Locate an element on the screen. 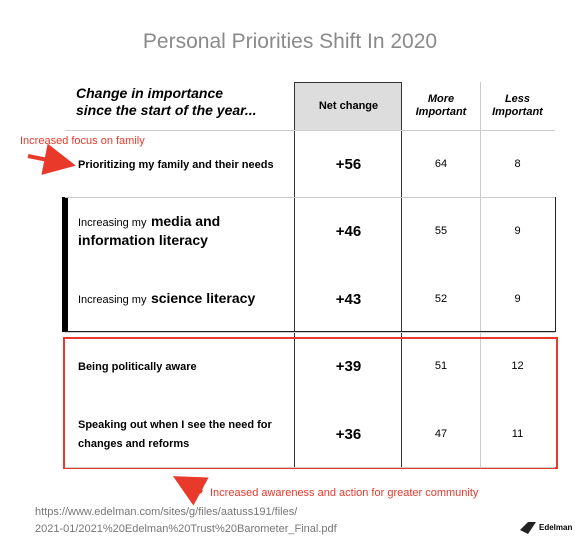 Image resolution: width=580 pixels, height=544 pixels. header-line: Less is located at coordinates (517, 99).